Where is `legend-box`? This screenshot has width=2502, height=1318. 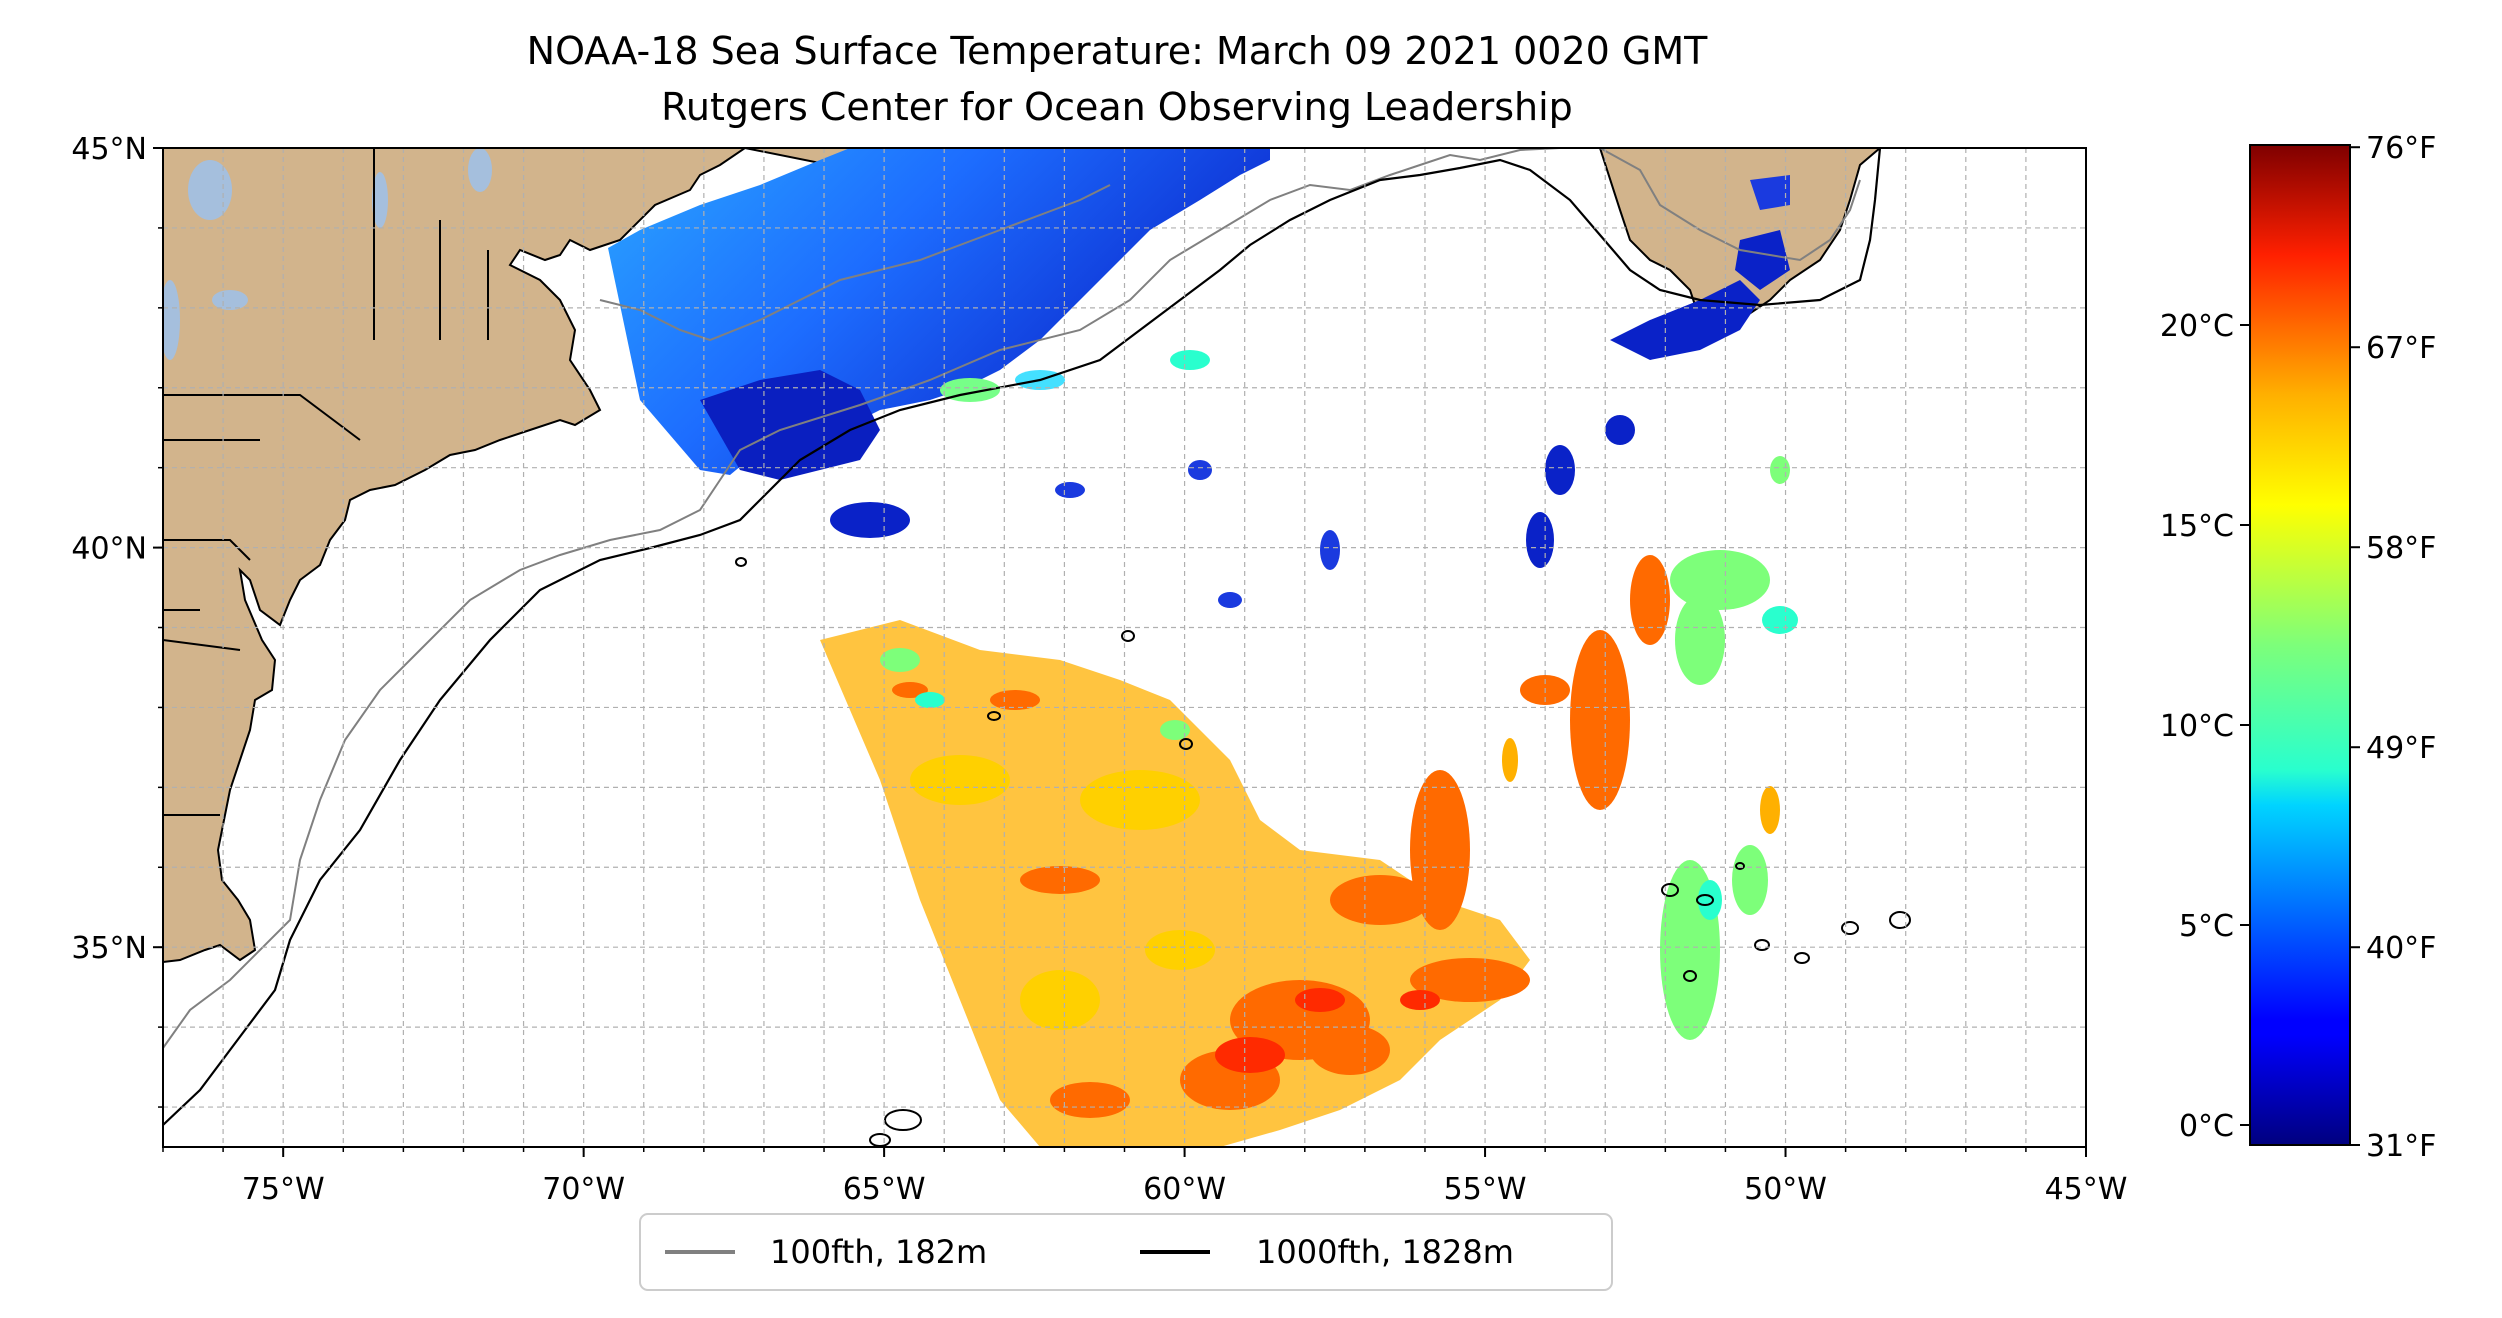 legend-box is located at coordinates (1126, 1252).